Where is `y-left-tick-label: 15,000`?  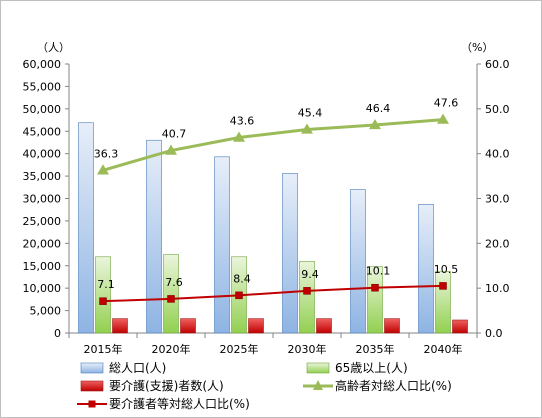 y-left-tick-label: 15,000 is located at coordinates (42, 266).